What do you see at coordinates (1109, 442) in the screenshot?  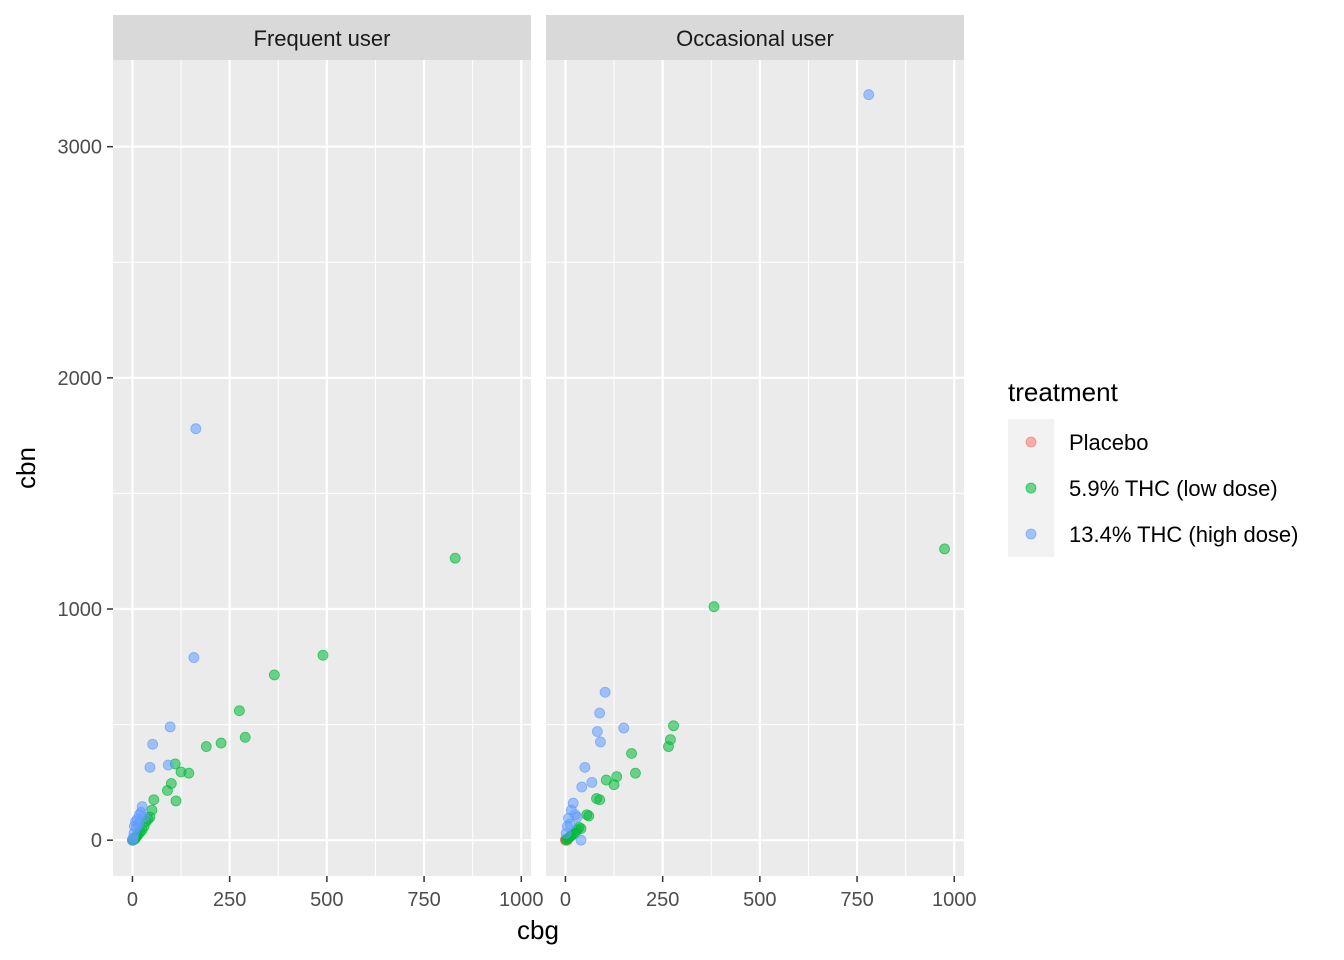 I see `legend-label: Placebo` at bounding box center [1109, 442].